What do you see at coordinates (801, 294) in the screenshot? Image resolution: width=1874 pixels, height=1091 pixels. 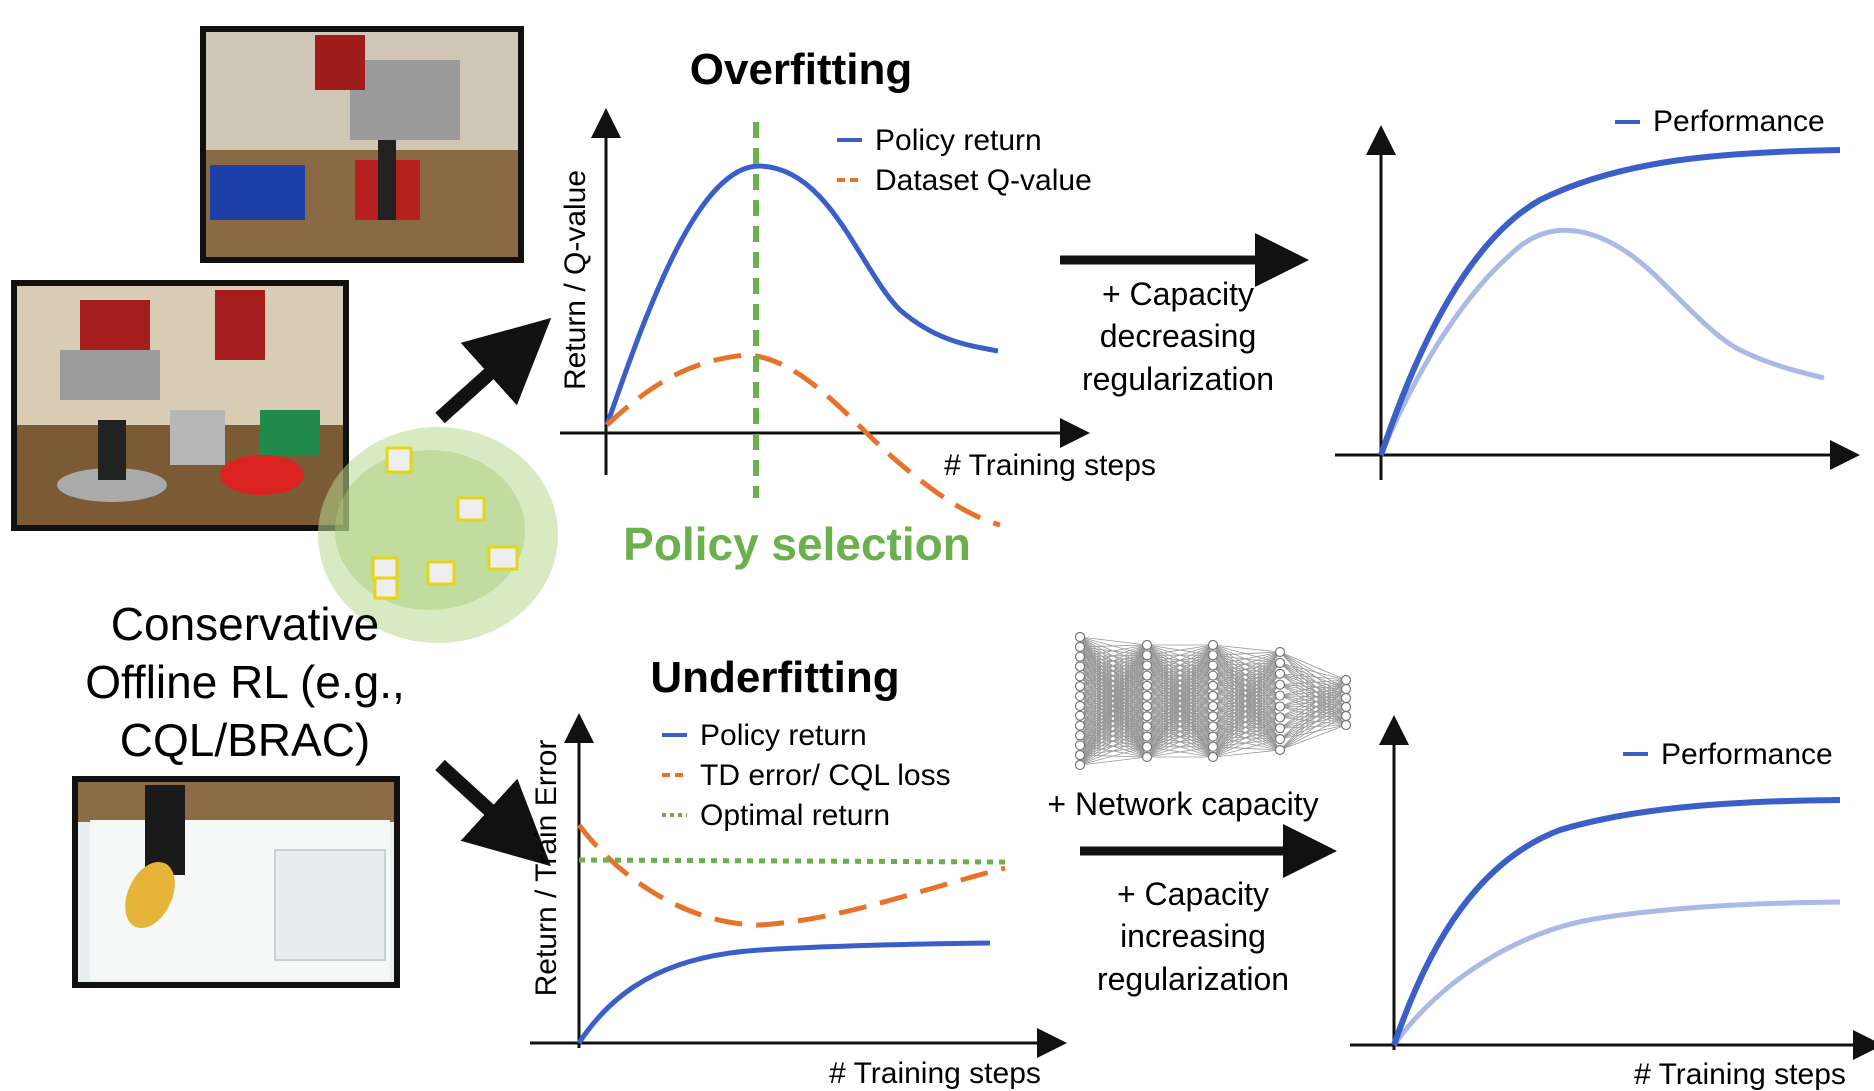 I see `overfitting-policy-return-line` at bounding box center [801, 294].